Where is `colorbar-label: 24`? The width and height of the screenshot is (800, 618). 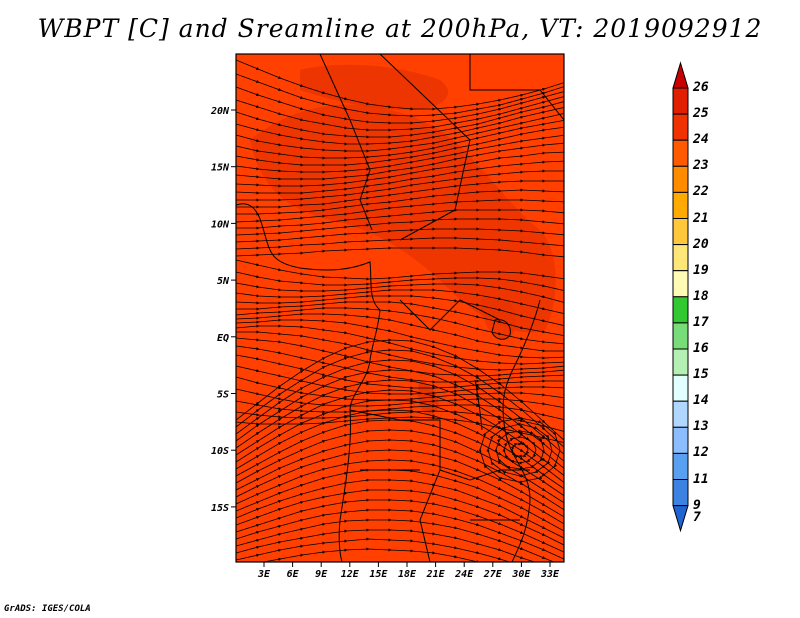
colorbar-label: 24 is located at coordinates (701, 140).